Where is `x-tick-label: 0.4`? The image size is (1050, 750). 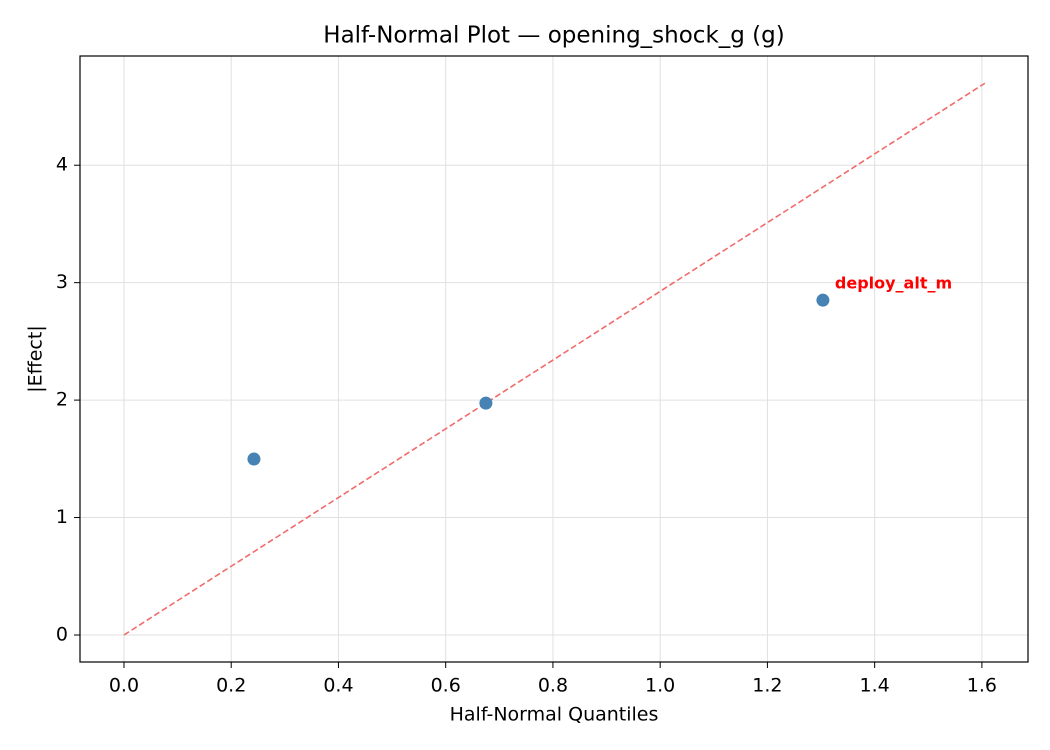
x-tick-label: 0.4 is located at coordinates (338, 686).